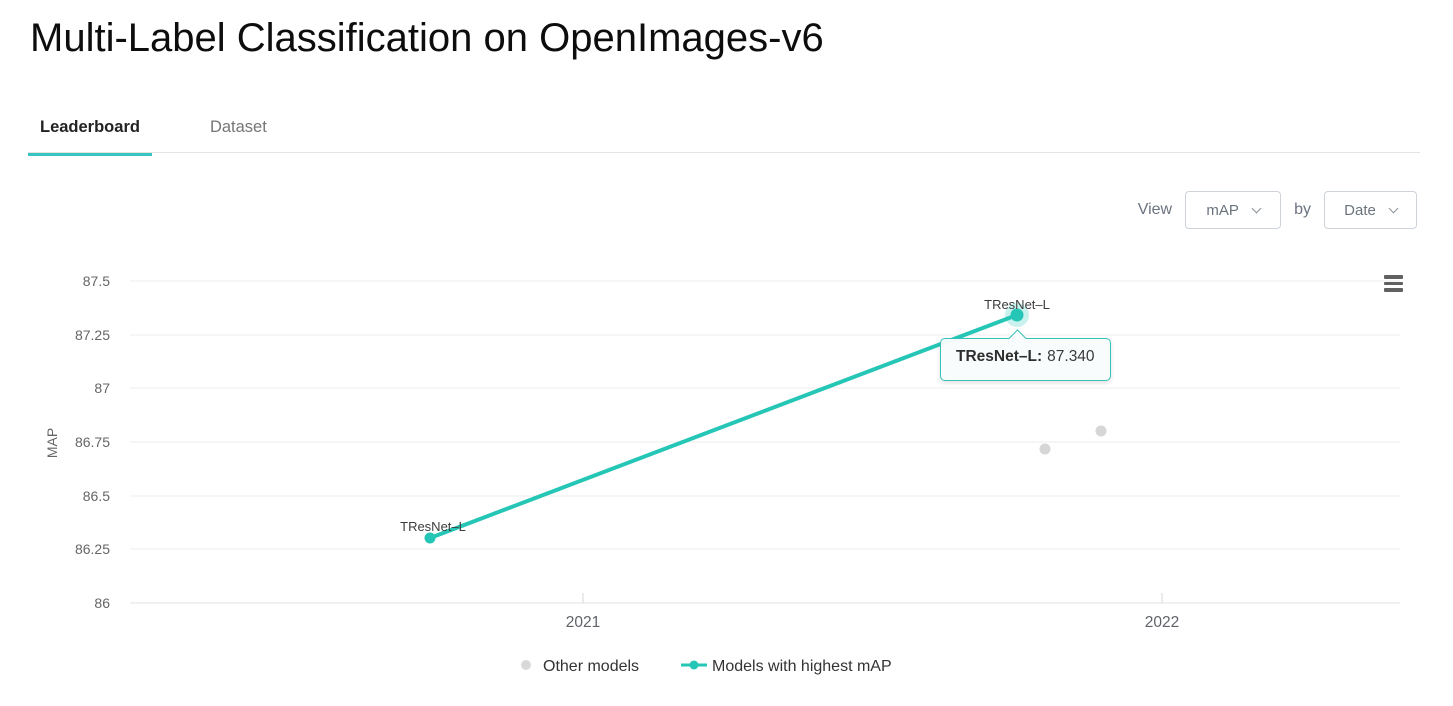 The image size is (1453, 706). I want to click on metric-select: mAP, so click(1233, 210).